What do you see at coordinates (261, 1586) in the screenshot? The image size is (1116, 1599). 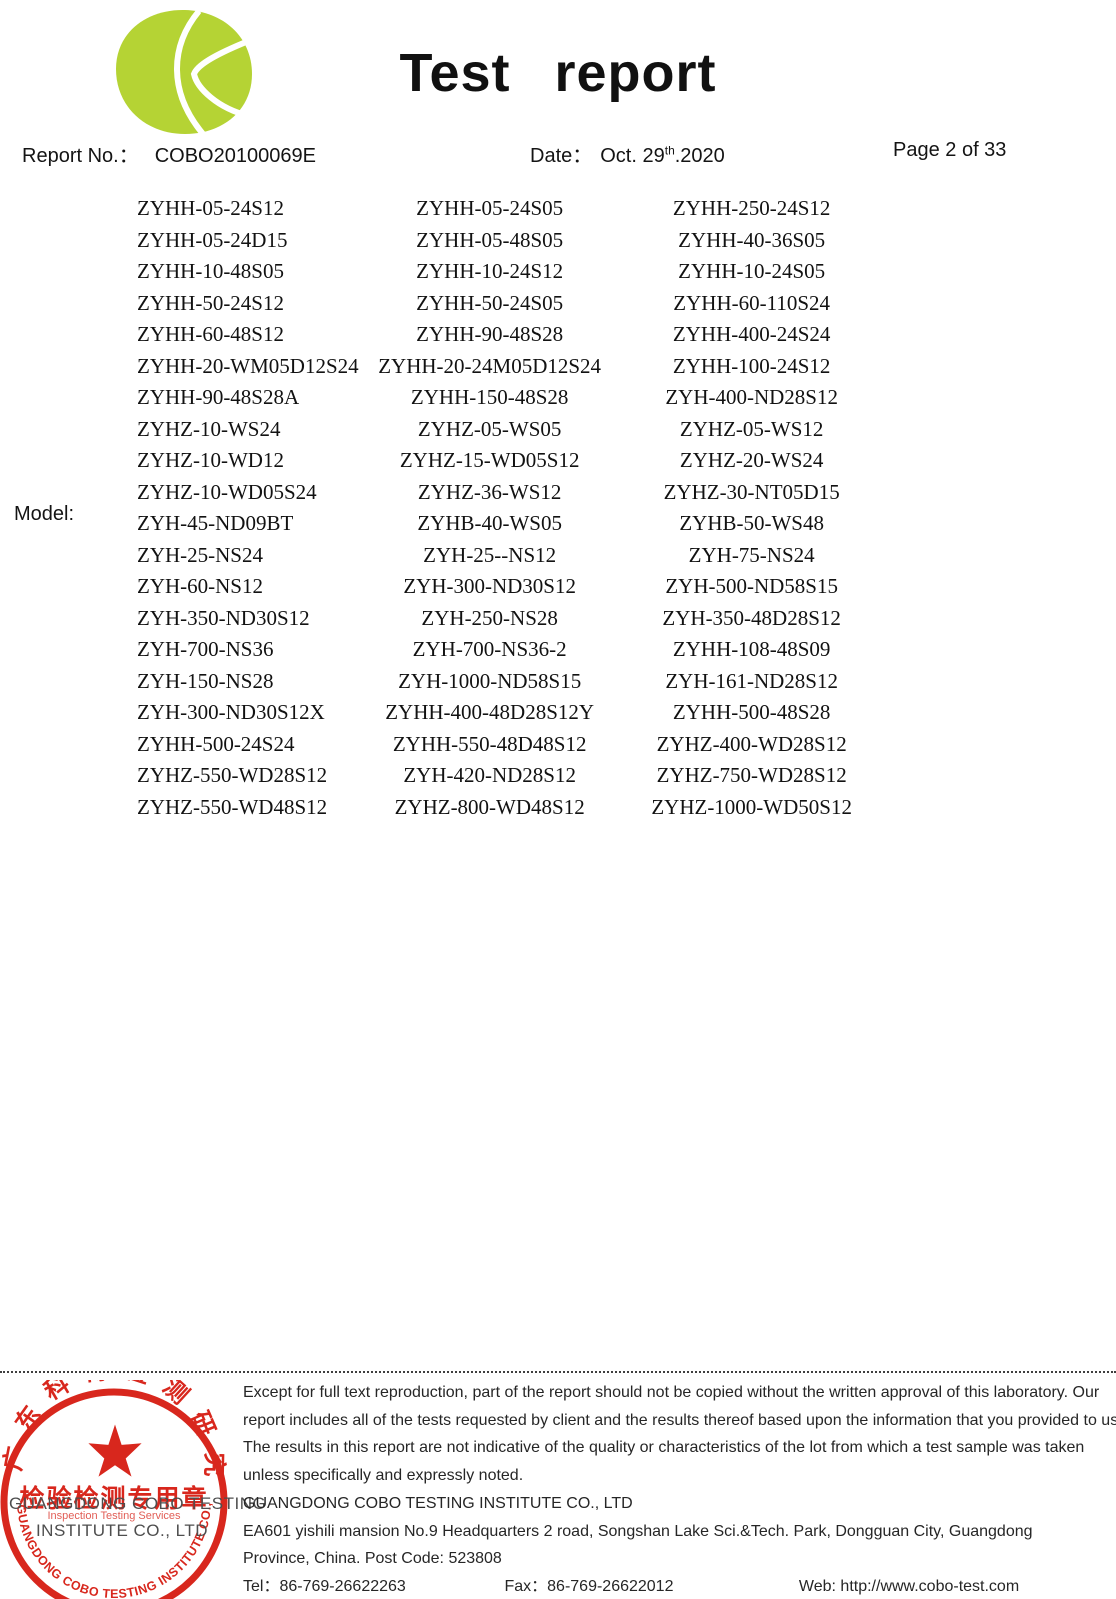 I see `tel-label: Tel：` at bounding box center [261, 1586].